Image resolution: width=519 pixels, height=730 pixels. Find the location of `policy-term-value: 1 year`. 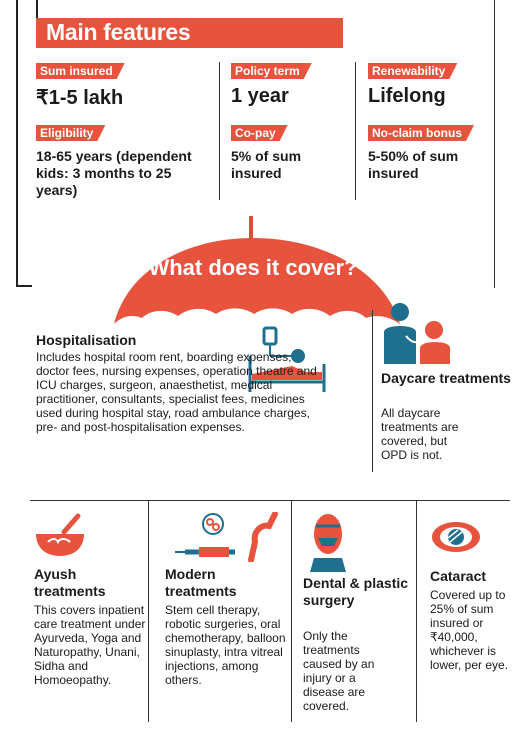

policy-term-value: 1 year is located at coordinates (260, 96).